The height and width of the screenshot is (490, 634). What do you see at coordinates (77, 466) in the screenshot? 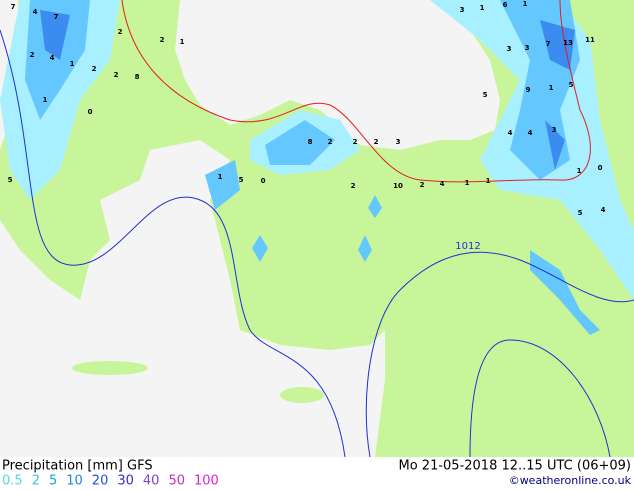
I see `title: Precipitation [mm] GFS` at bounding box center [77, 466].